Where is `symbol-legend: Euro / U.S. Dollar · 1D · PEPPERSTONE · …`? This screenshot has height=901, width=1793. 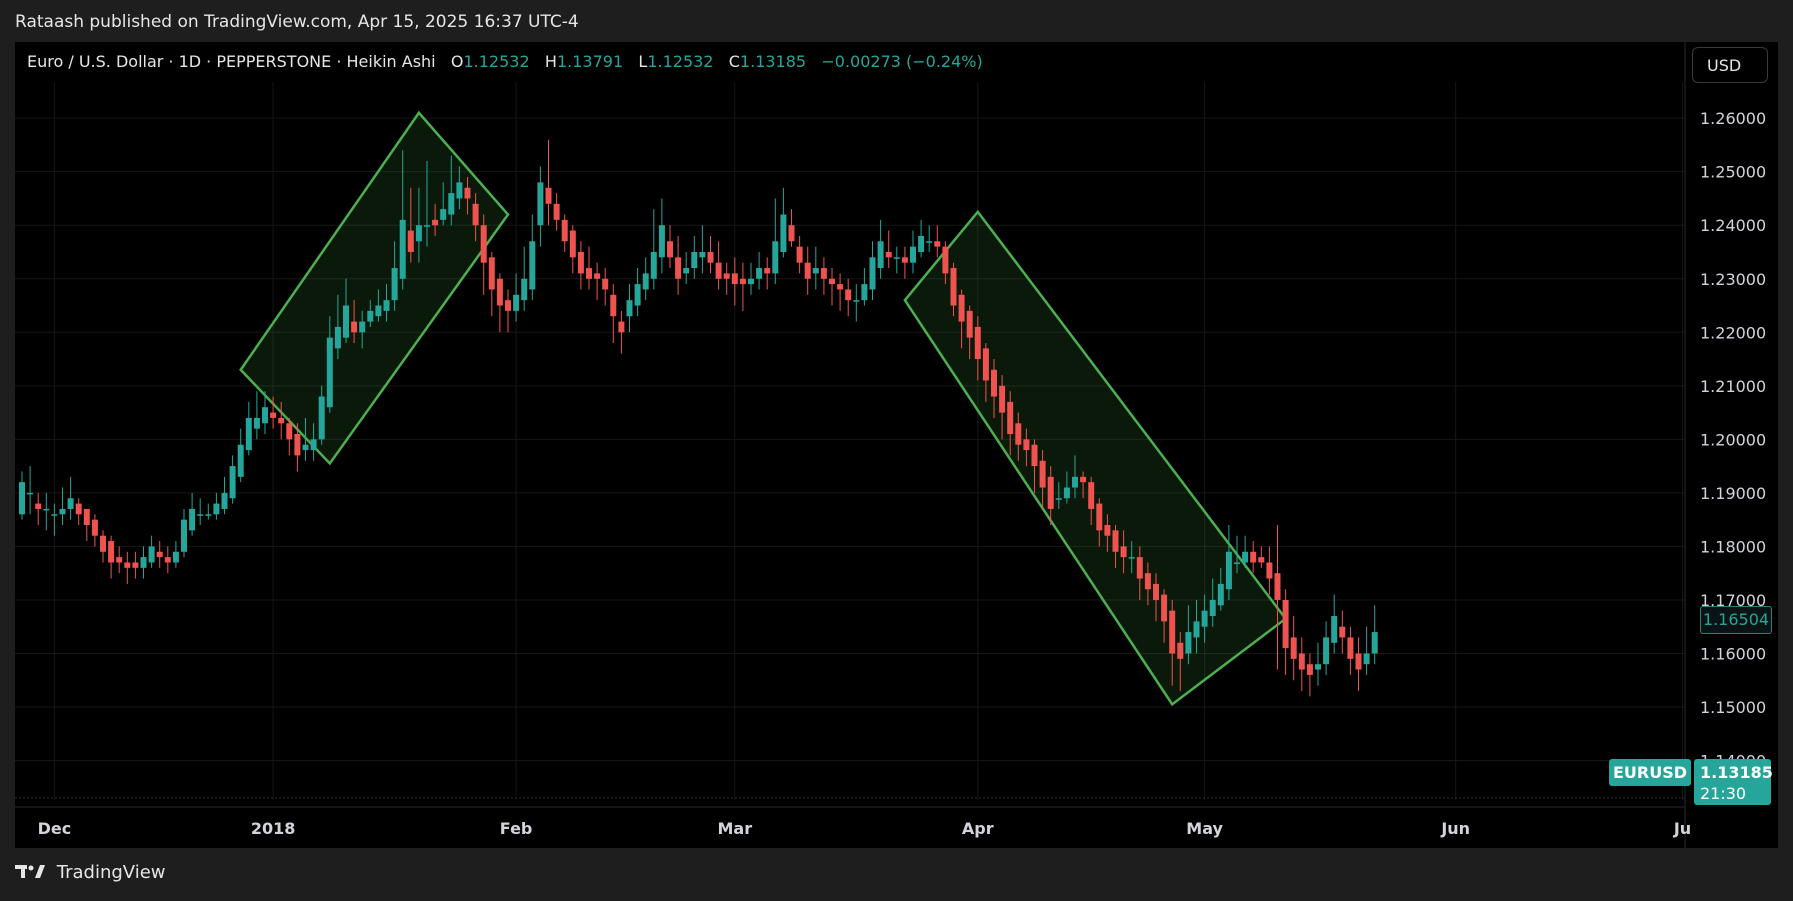 symbol-legend: Euro / U.S. Dollar · 1D · PEPPERSTONE · … is located at coordinates (505, 61).